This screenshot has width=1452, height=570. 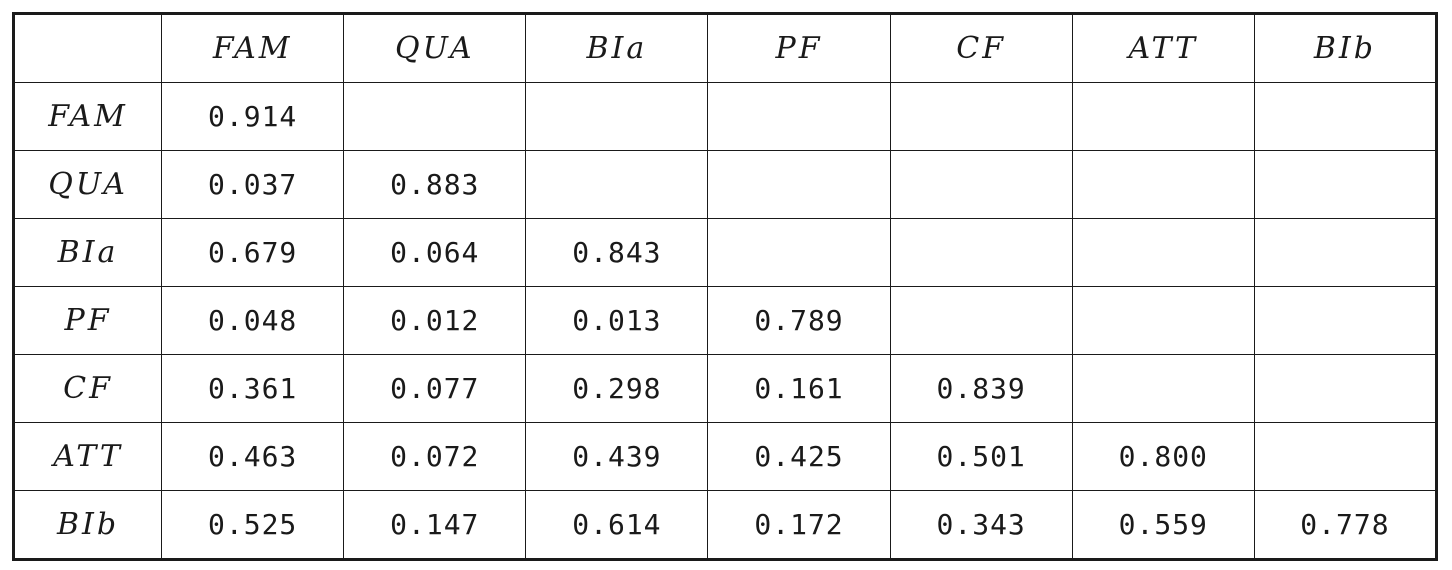 What do you see at coordinates (799, 525) in the screenshot?
I see `table-cell: 0.172` at bounding box center [799, 525].